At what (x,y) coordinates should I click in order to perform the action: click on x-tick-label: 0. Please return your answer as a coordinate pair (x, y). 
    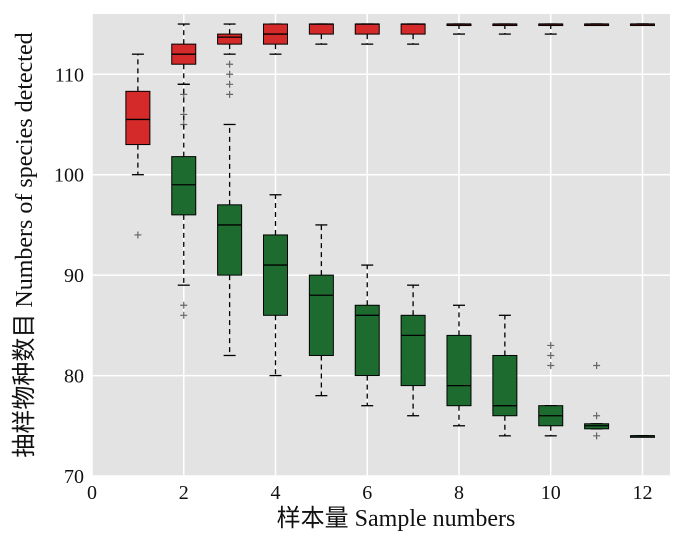
    Looking at the image, I should click on (92, 493).